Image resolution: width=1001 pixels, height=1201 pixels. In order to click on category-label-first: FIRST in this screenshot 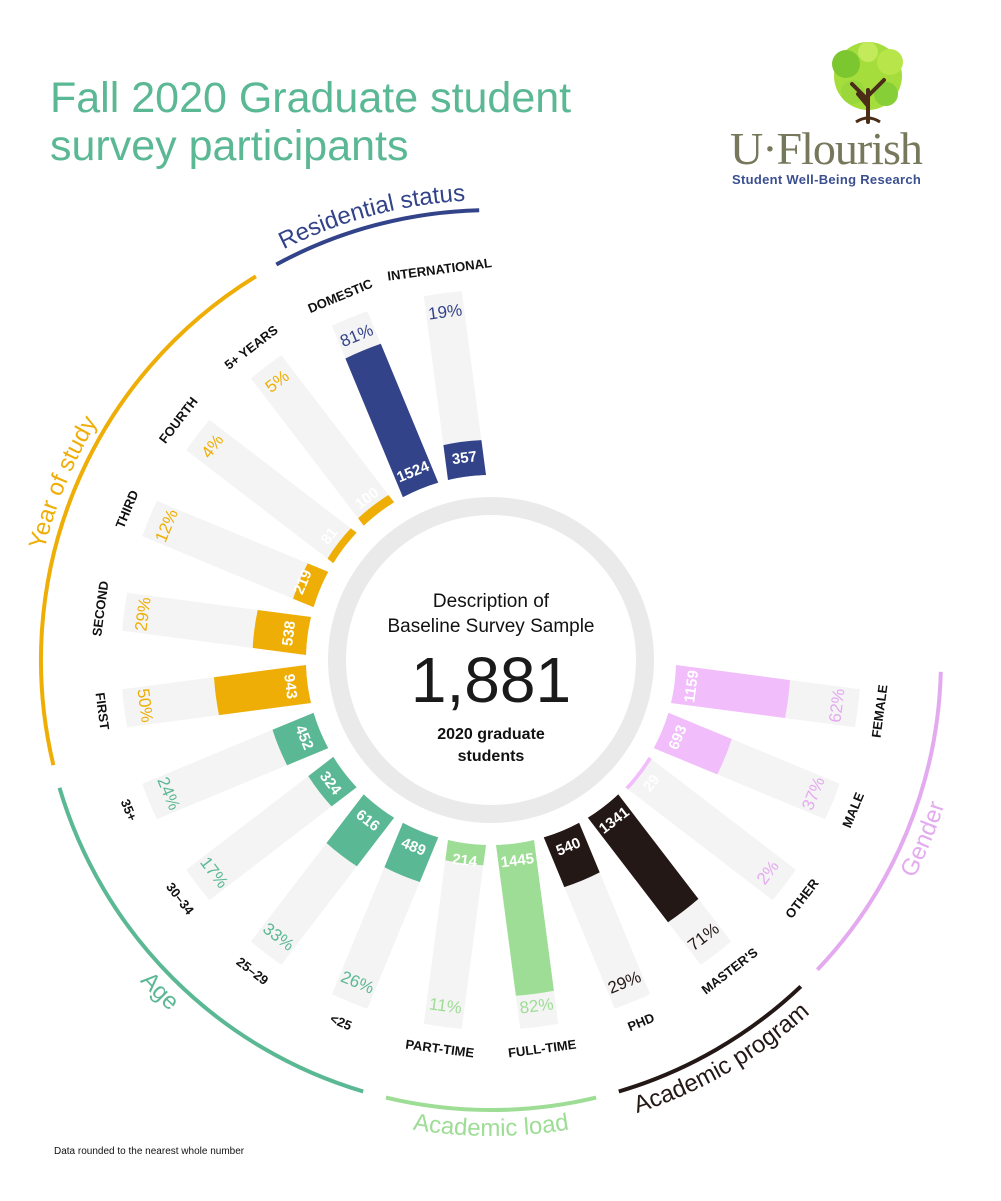, I will do `click(103, 711)`.